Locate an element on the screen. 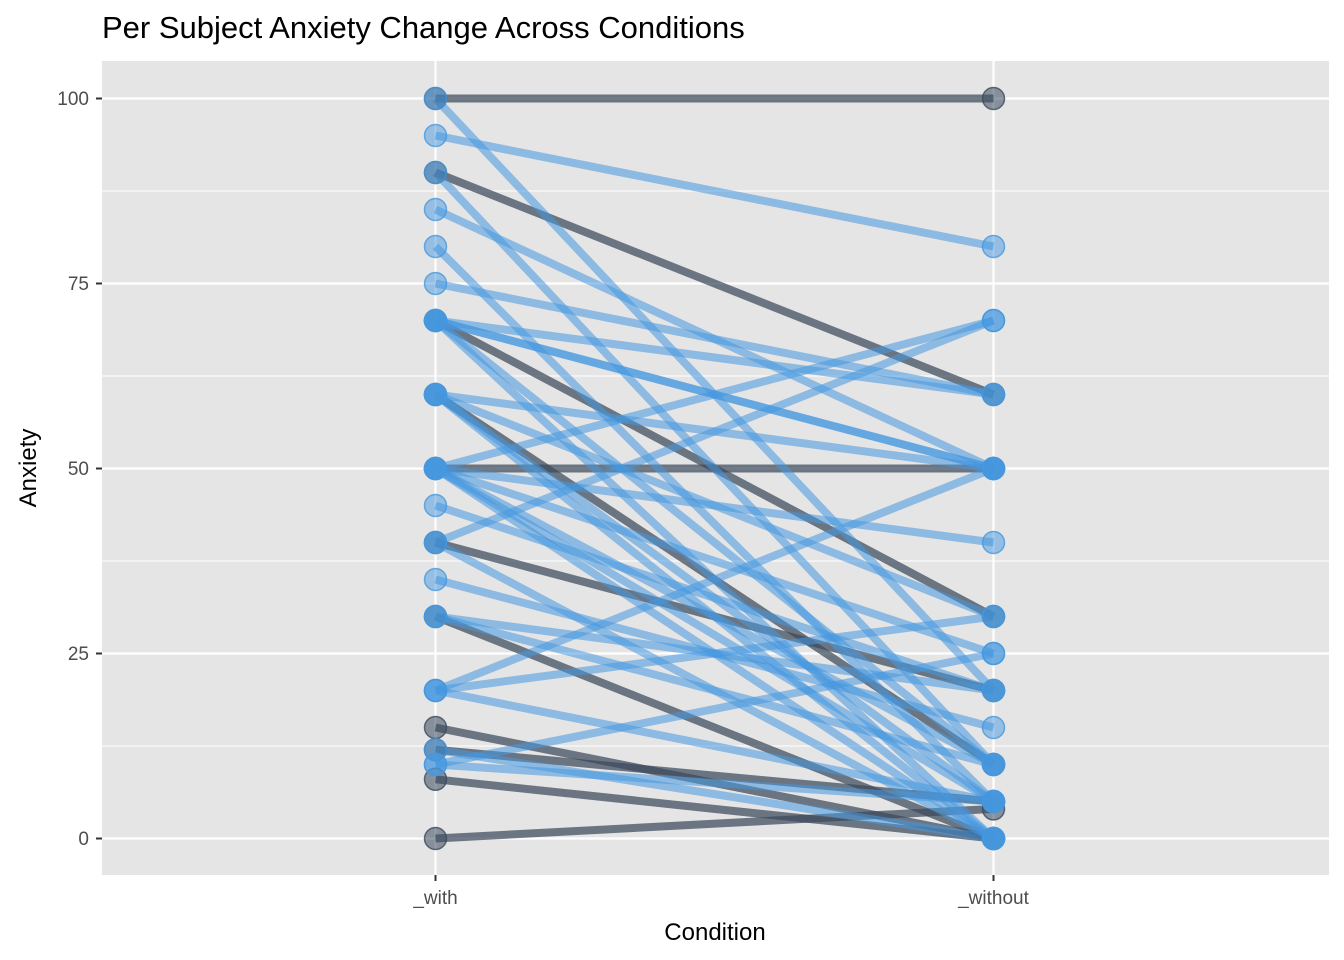 Image resolution: width=1344 pixels, height=960 pixels. x-tick-label: _with is located at coordinates (434, 898).